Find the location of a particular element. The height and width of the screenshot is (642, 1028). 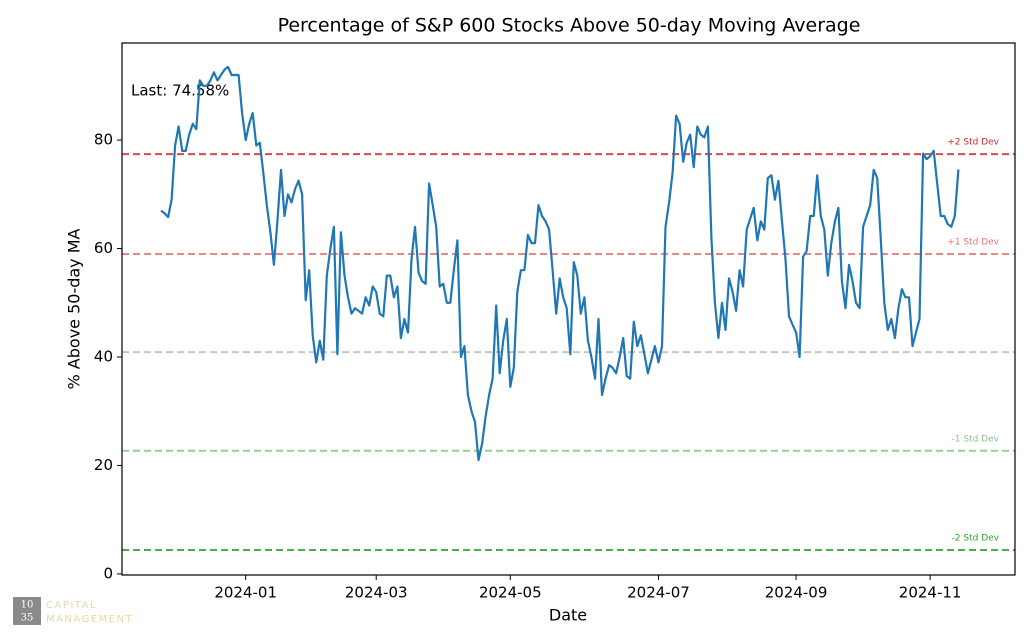

x-tick-label: 2024-07 is located at coordinates (658, 593).